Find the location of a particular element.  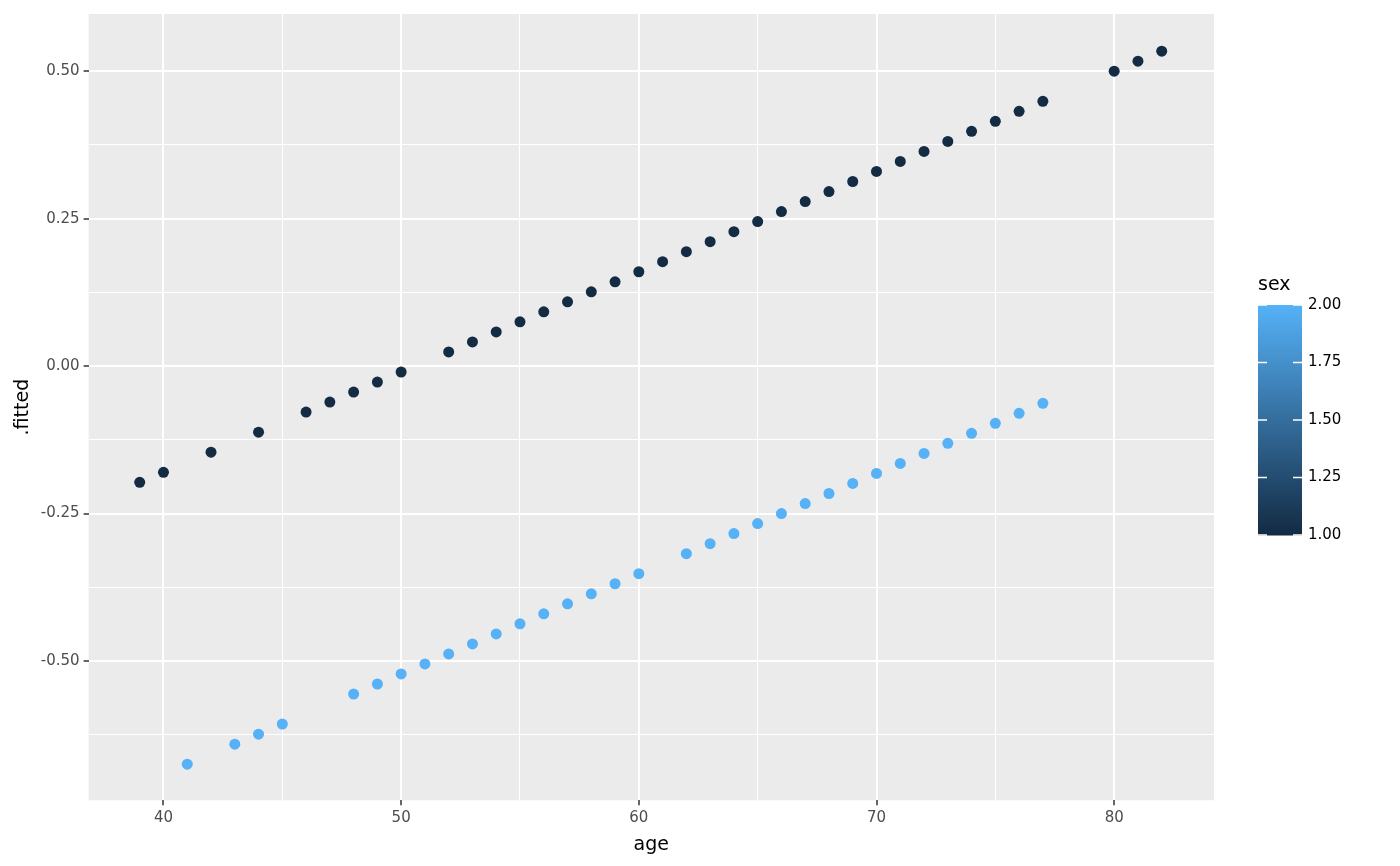

y-tick-label: 0.25 is located at coordinates (63, 217).